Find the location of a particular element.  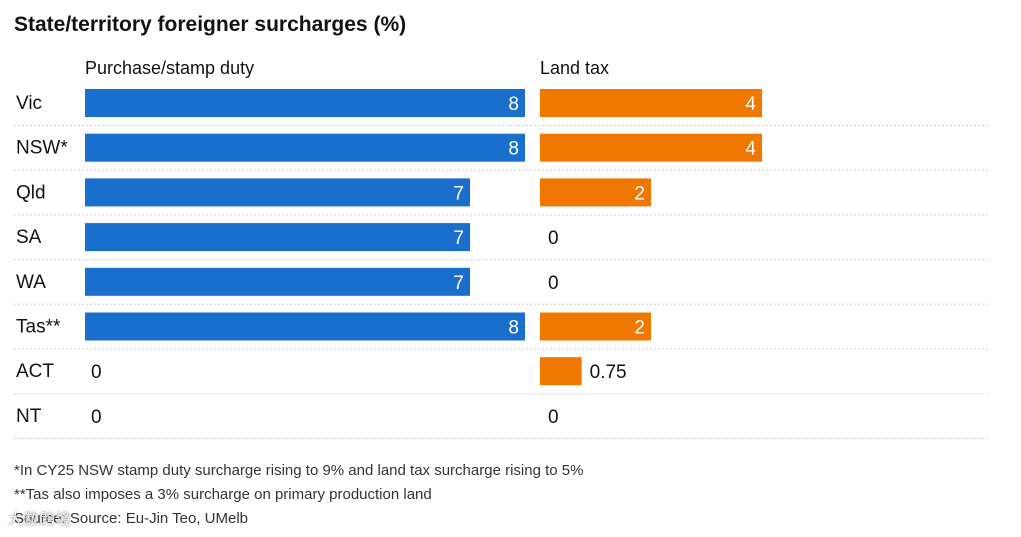

category-label: SA is located at coordinates (29, 237).